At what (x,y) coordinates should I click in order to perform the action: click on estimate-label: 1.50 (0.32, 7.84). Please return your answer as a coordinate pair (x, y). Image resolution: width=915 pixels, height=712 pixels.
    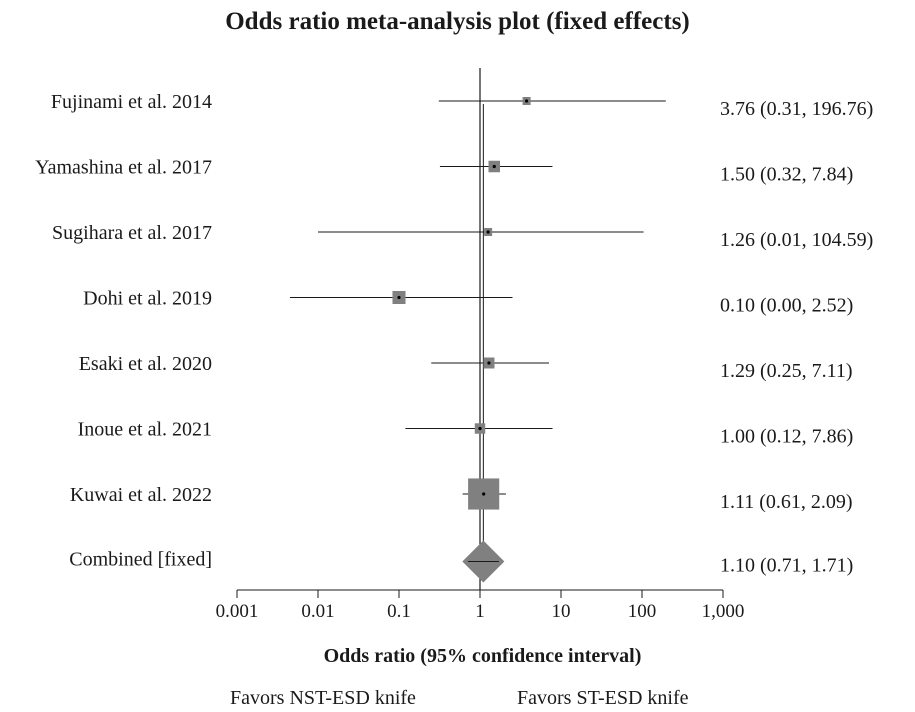
    Looking at the image, I should click on (786, 175).